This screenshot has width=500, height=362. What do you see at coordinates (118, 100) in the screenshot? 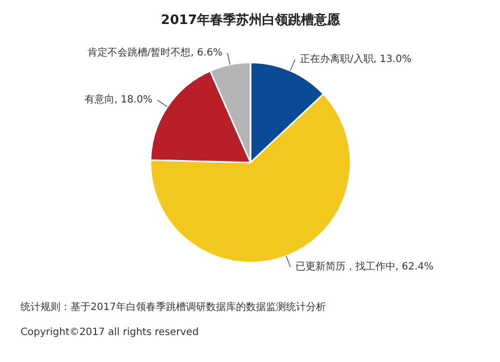
I see `slice-label: 有意向, 18.0%` at bounding box center [118, 100].